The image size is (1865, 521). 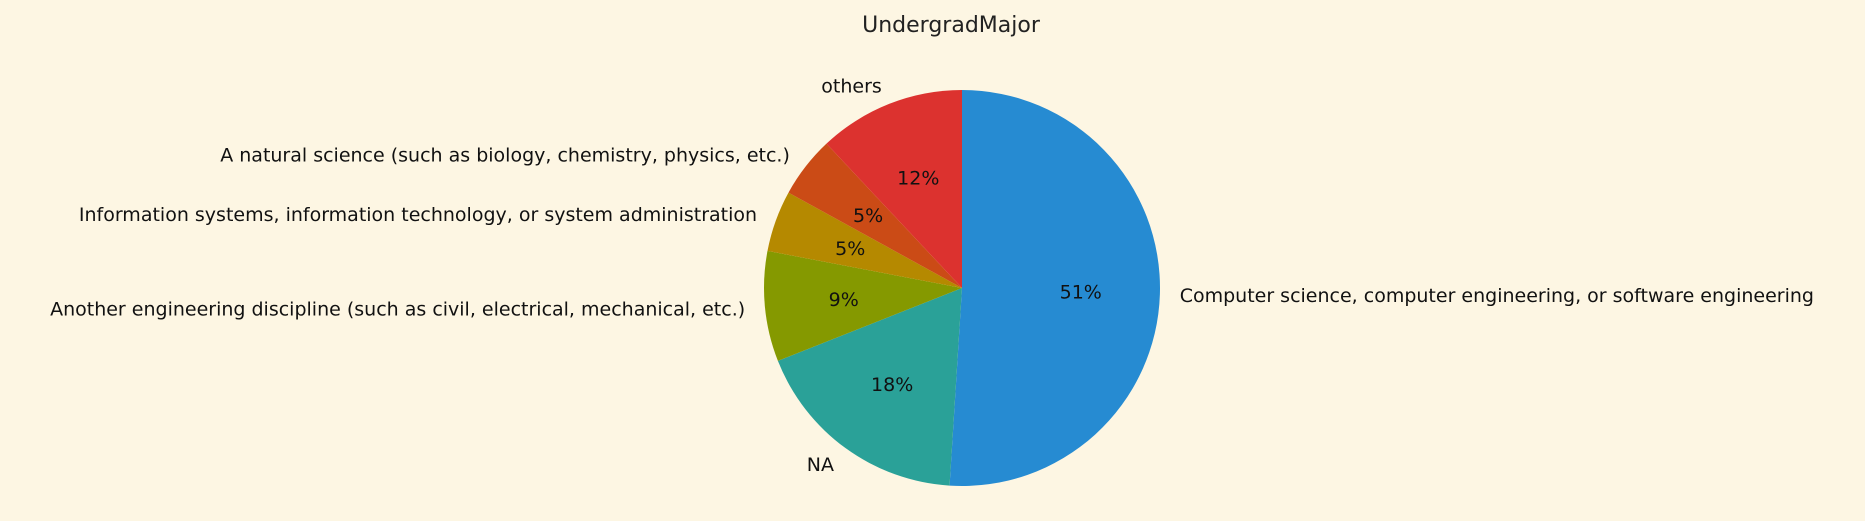 What do you see at coordinates (1081, 293) in the screenshot?
I see `slice-percent-label: 51%` at bounding box center [1081, 293].